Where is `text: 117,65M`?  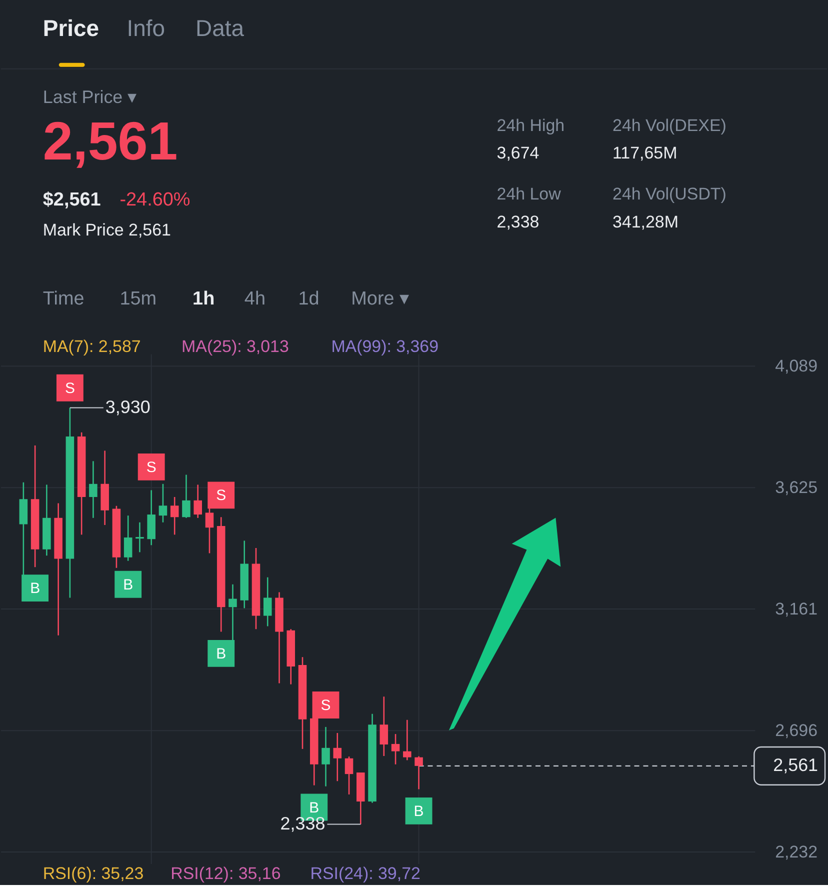
text: 117,65M is located at coordinates (645, 153).